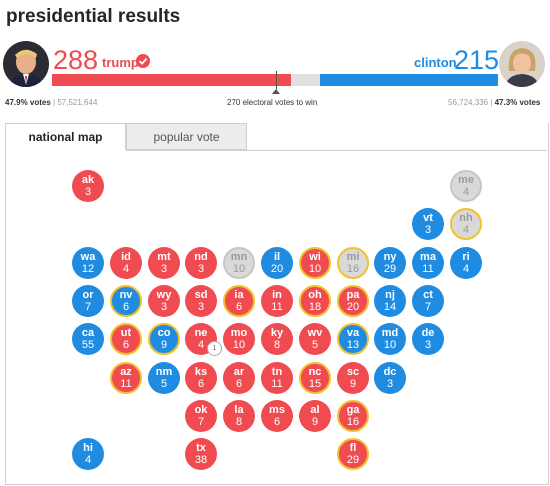  What do you see at coordinates (390, 378) in the screenshot?
I see `state-dc: dc 3` at bounding box center [390, 378].